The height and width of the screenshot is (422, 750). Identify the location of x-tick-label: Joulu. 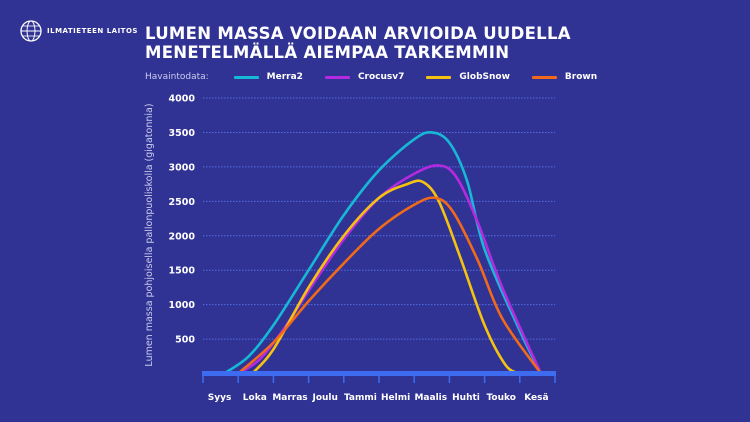
(324, 398).